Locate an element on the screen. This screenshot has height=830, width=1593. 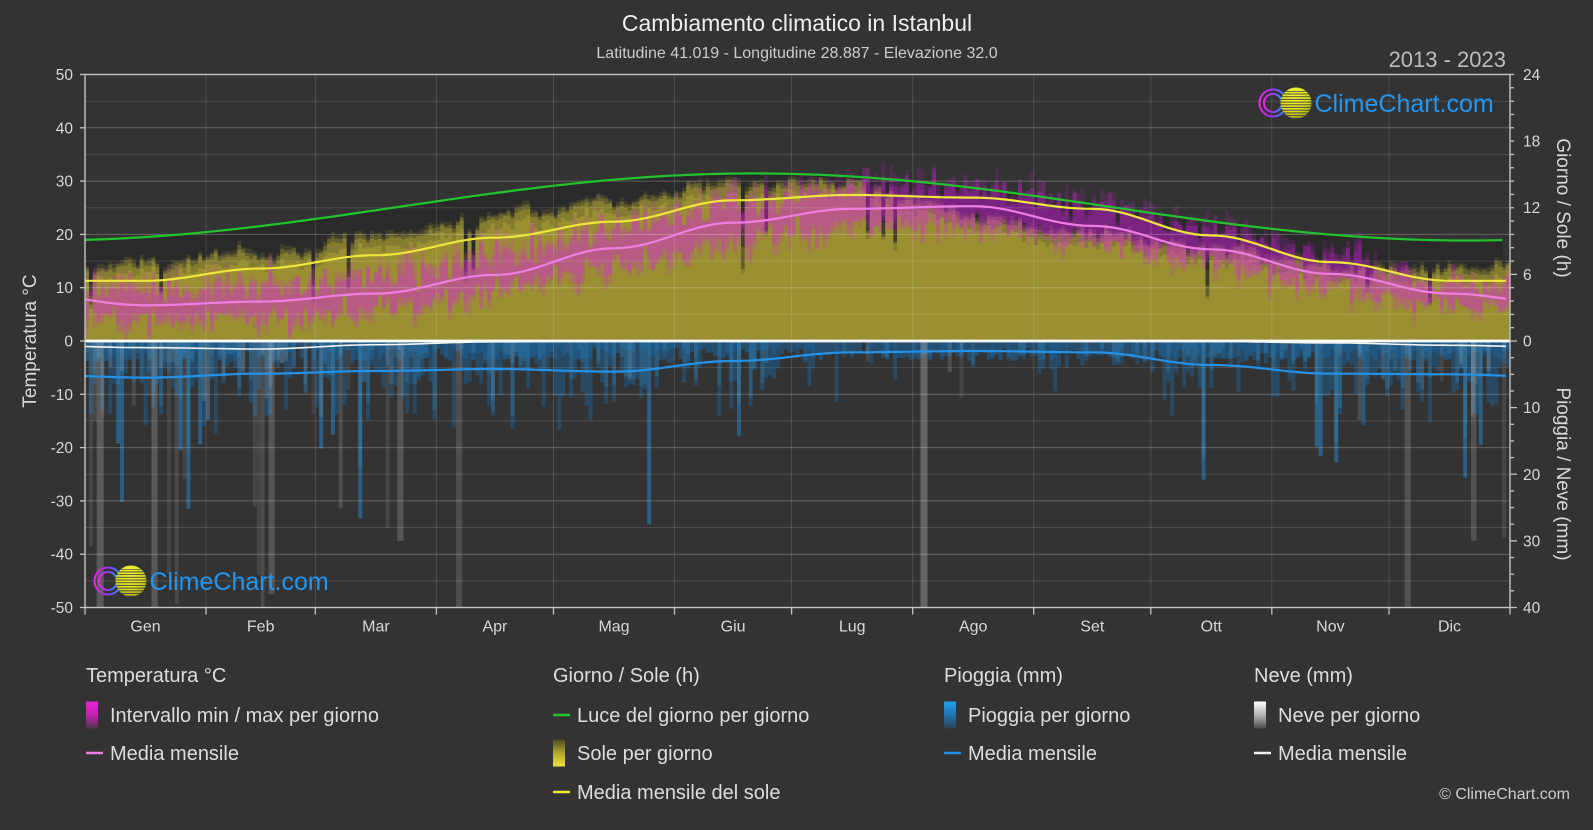
svg-text:Intervallo min / max per giorn: Intervallo min / max per giorno is located at coordinates (244, 716).